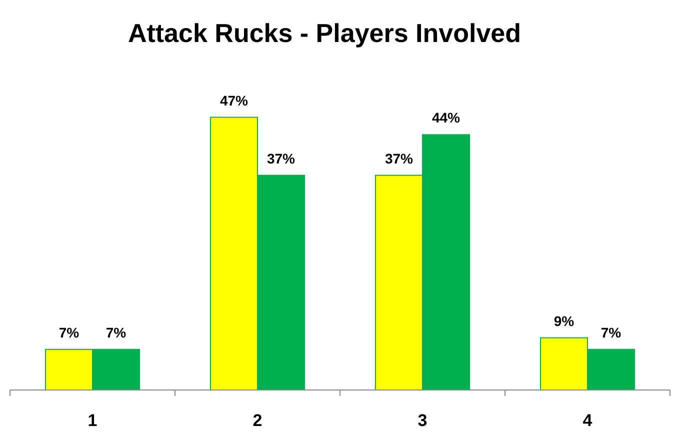  What do you see at coordinates (446, 118) in the screenshot?
I see `data-label: 44%` at bounding box center [446, 118].